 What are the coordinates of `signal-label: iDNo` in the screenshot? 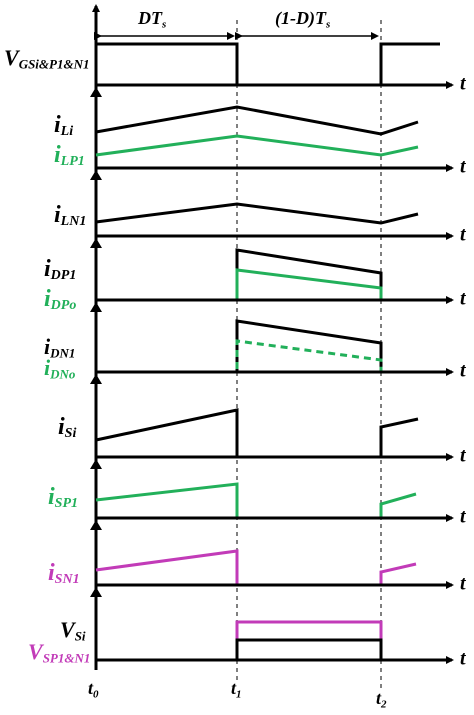 It's located at (60, 368).